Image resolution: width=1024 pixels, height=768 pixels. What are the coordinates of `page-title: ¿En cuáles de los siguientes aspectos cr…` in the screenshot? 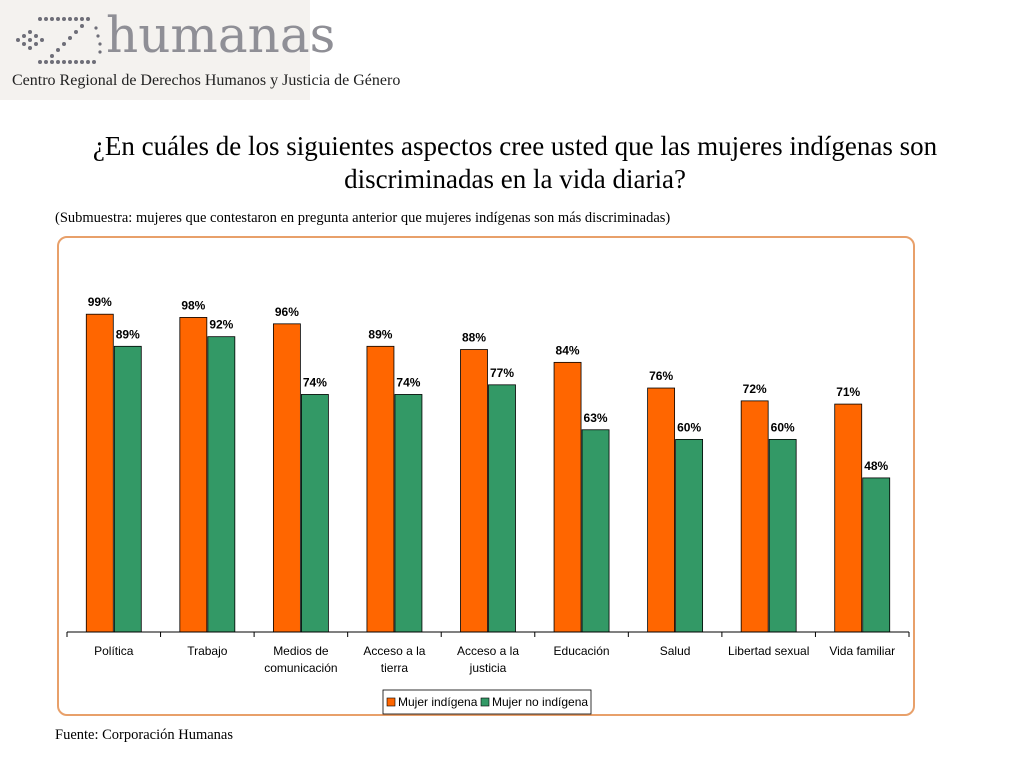 It's located at (515, 162).